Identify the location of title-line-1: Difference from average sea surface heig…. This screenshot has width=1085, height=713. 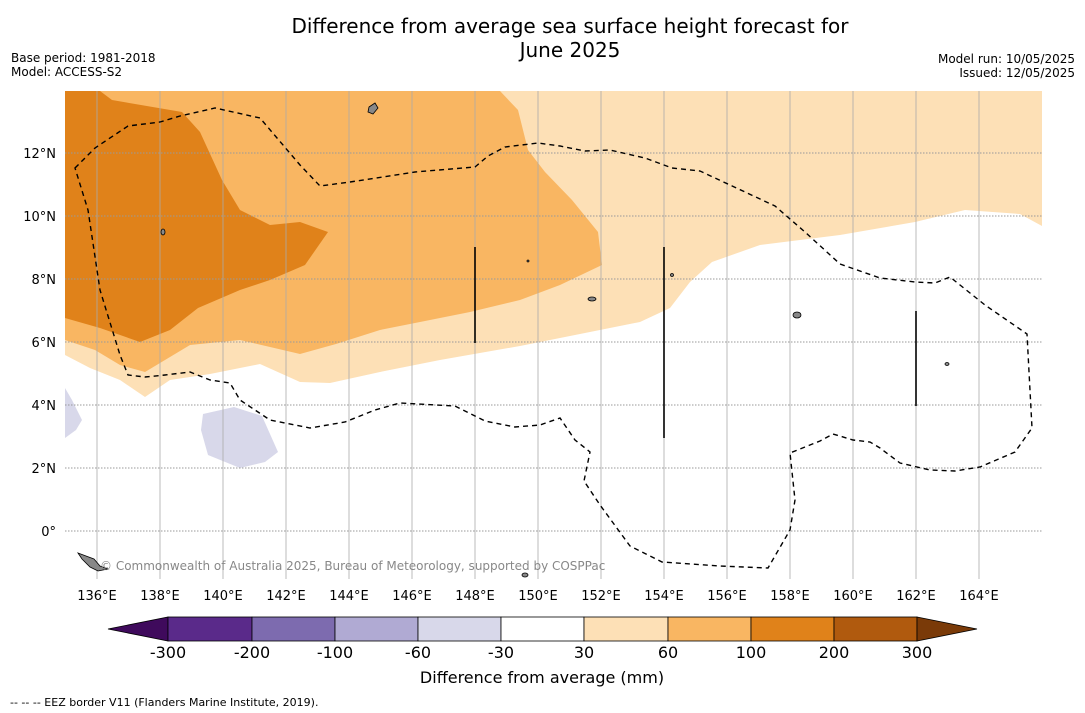
(570, 26).